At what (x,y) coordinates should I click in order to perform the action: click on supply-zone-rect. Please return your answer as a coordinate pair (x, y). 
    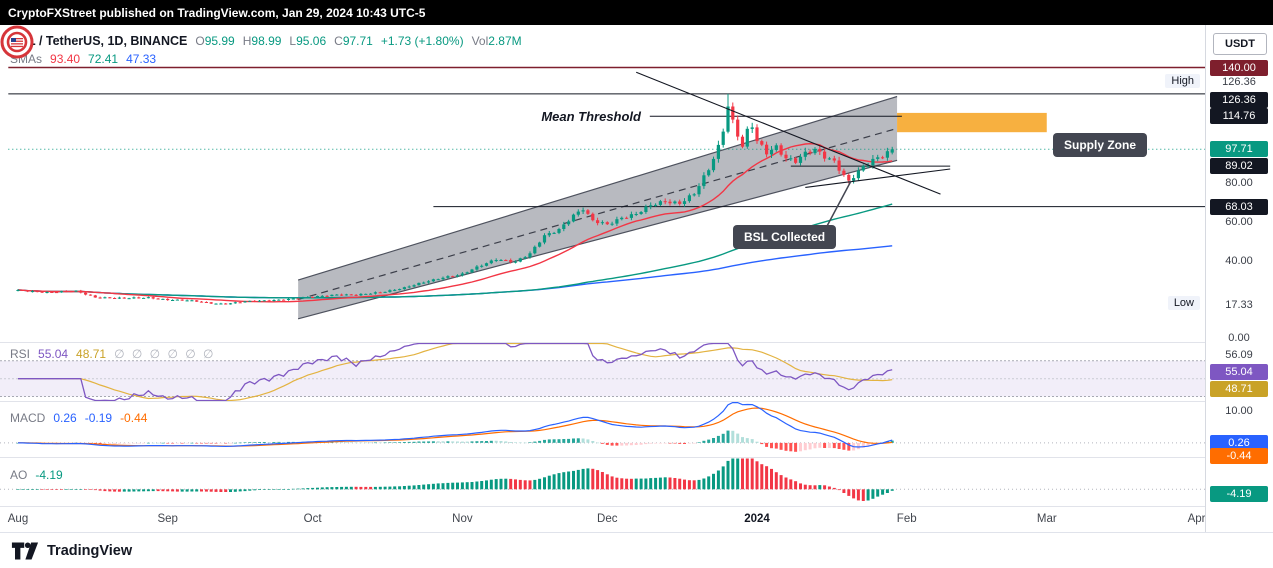
    Looking at the image, I should click on (972, 122).